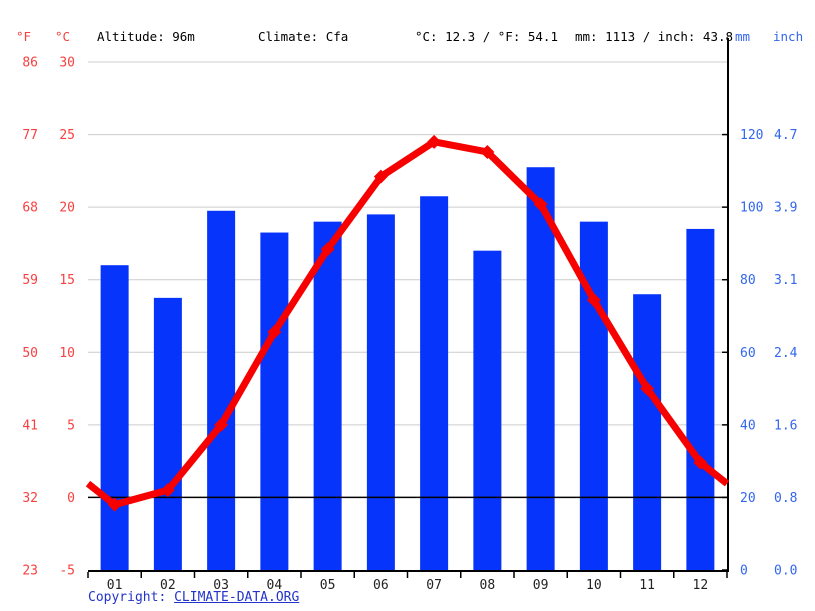 Image resolution: width=815 pixels, height=611 pixels. Describe the element at coordinates (146, 36) in the screenshot. I see `altitude-label: Altitude: 96m` at that location.